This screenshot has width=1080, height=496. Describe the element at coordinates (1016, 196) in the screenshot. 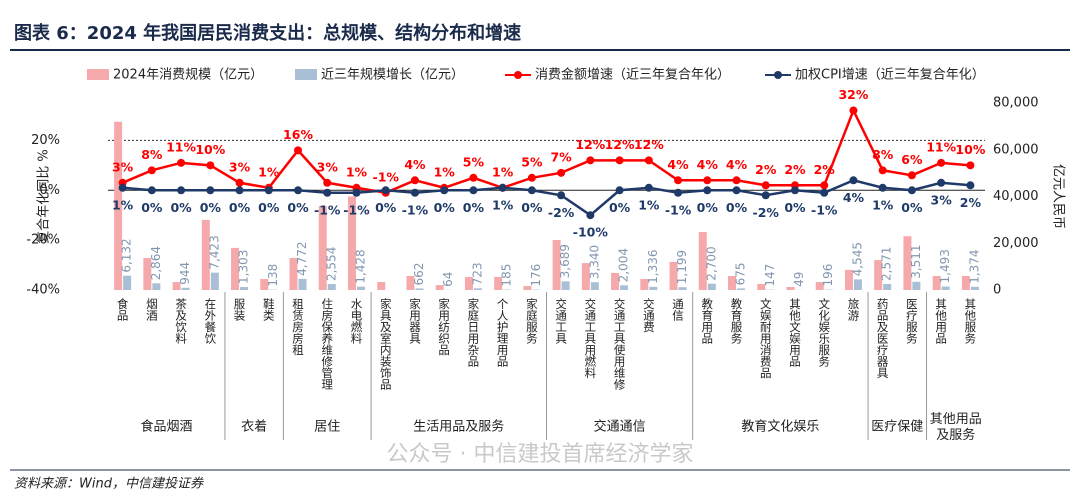

I see `y2-tick-label: 40,000` at that location.